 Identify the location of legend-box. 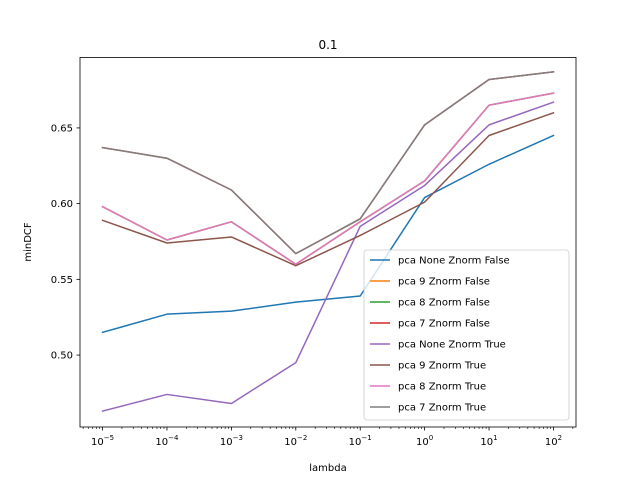
(466, 335).